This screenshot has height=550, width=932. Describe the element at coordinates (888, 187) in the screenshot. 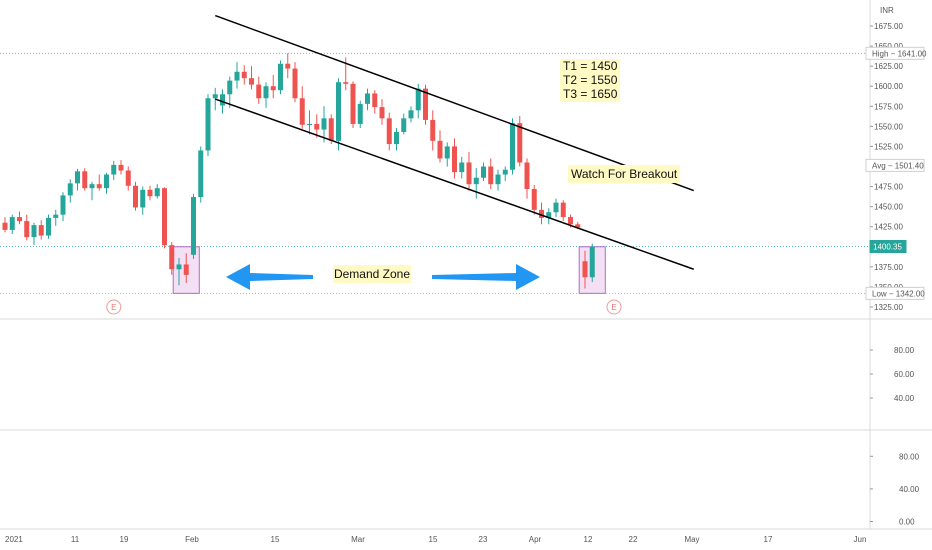

I see `price-tick-label: 1475.00` at that location.